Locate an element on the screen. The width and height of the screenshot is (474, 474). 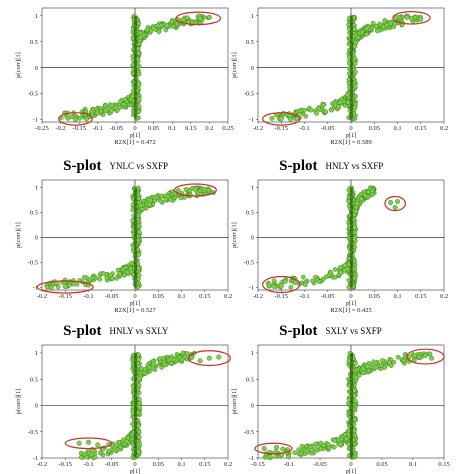
y-tick-label: 1 is located at coordinates (252, 16).